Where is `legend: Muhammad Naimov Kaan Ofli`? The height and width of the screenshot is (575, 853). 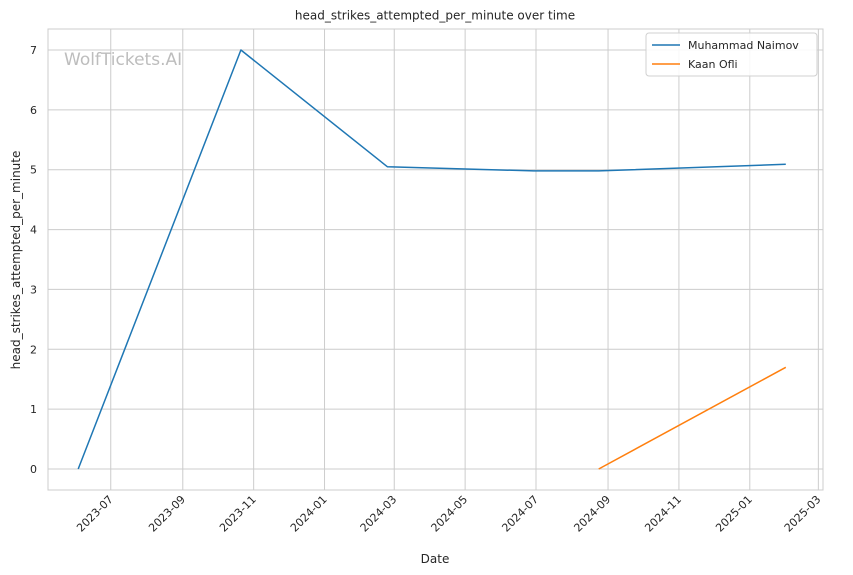 legend: Muhammad Naimov Kaan Ofli is located at coordinates (731, 54).